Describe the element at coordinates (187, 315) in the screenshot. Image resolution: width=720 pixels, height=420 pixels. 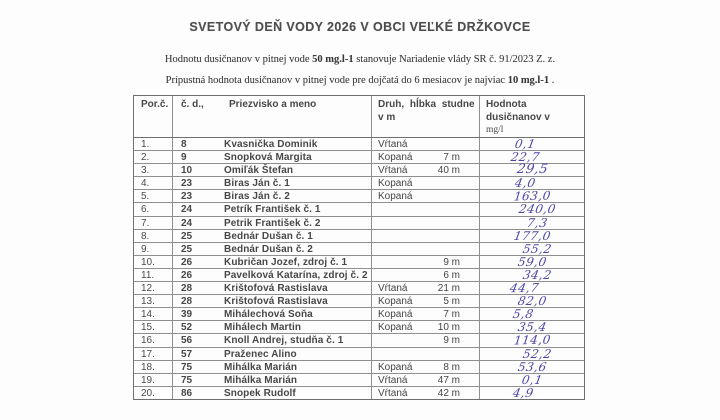
I see `house-number: 39` at that location.